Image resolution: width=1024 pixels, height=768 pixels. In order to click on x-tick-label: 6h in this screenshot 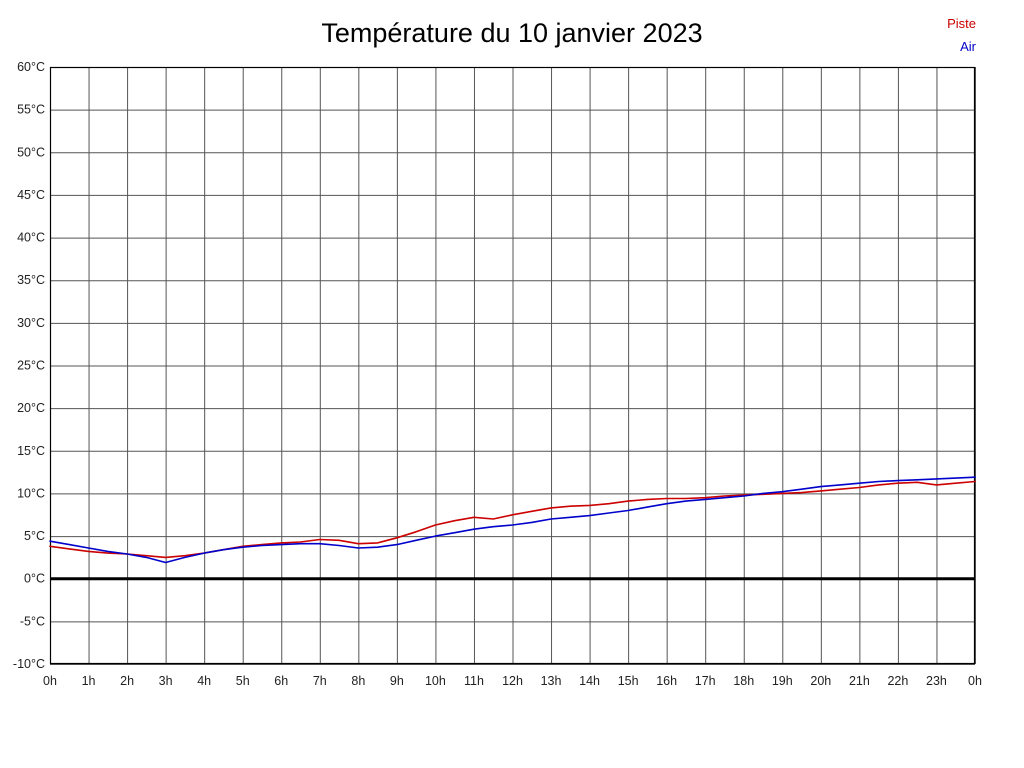, I will do `click(281, 681)`.